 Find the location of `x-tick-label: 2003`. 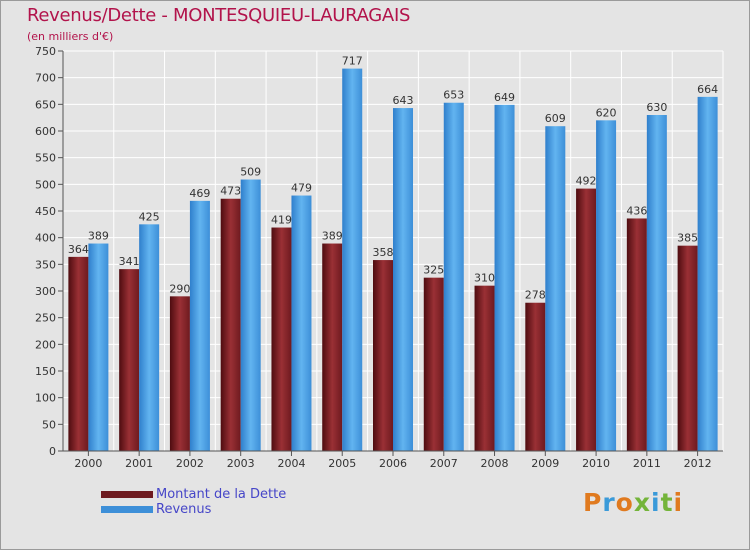

x-tick-label: 2003 is located at coordinates (241, 463).